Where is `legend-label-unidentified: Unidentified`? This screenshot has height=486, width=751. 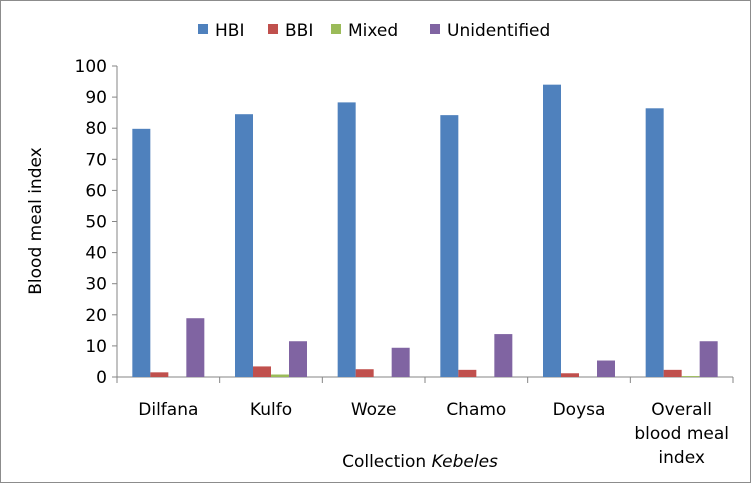 legend-label-unidentified: Unidentified is located at coordinates (498, 31).